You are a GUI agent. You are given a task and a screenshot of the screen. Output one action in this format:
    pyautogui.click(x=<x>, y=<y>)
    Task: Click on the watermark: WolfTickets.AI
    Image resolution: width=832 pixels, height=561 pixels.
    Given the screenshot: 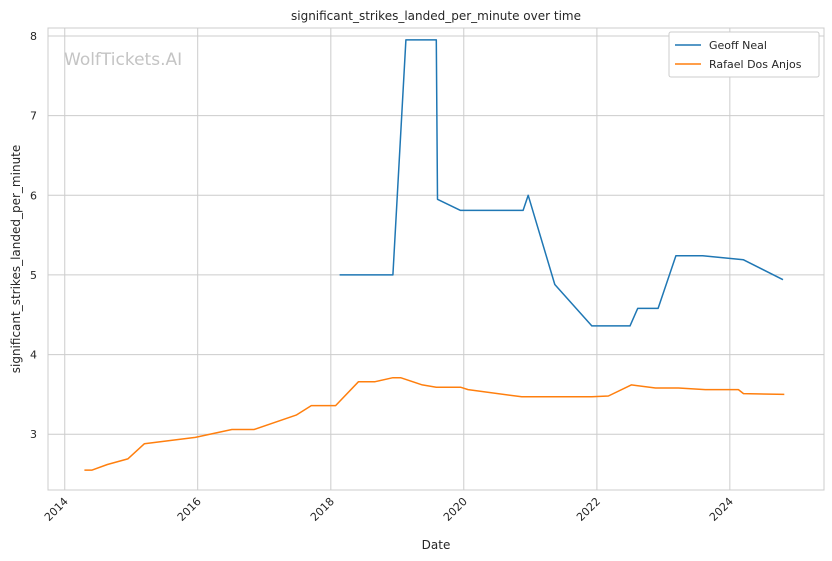 What is the action you would take?
    pyautogui.click(x=123, y=60)
    